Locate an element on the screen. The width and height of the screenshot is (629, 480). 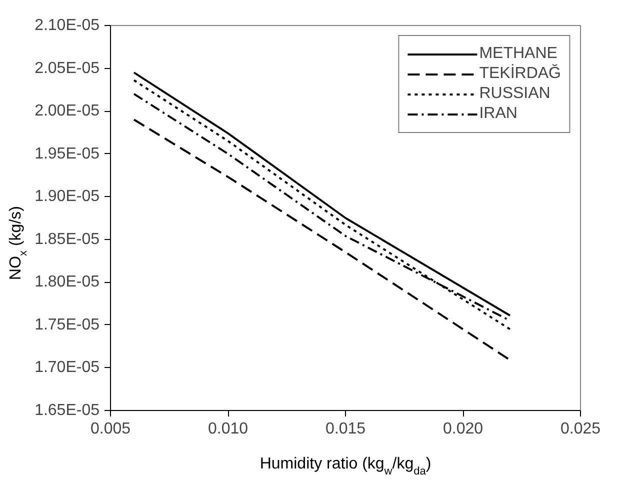
legend-label: RUSSIAN is located at coordinates (514, 94).